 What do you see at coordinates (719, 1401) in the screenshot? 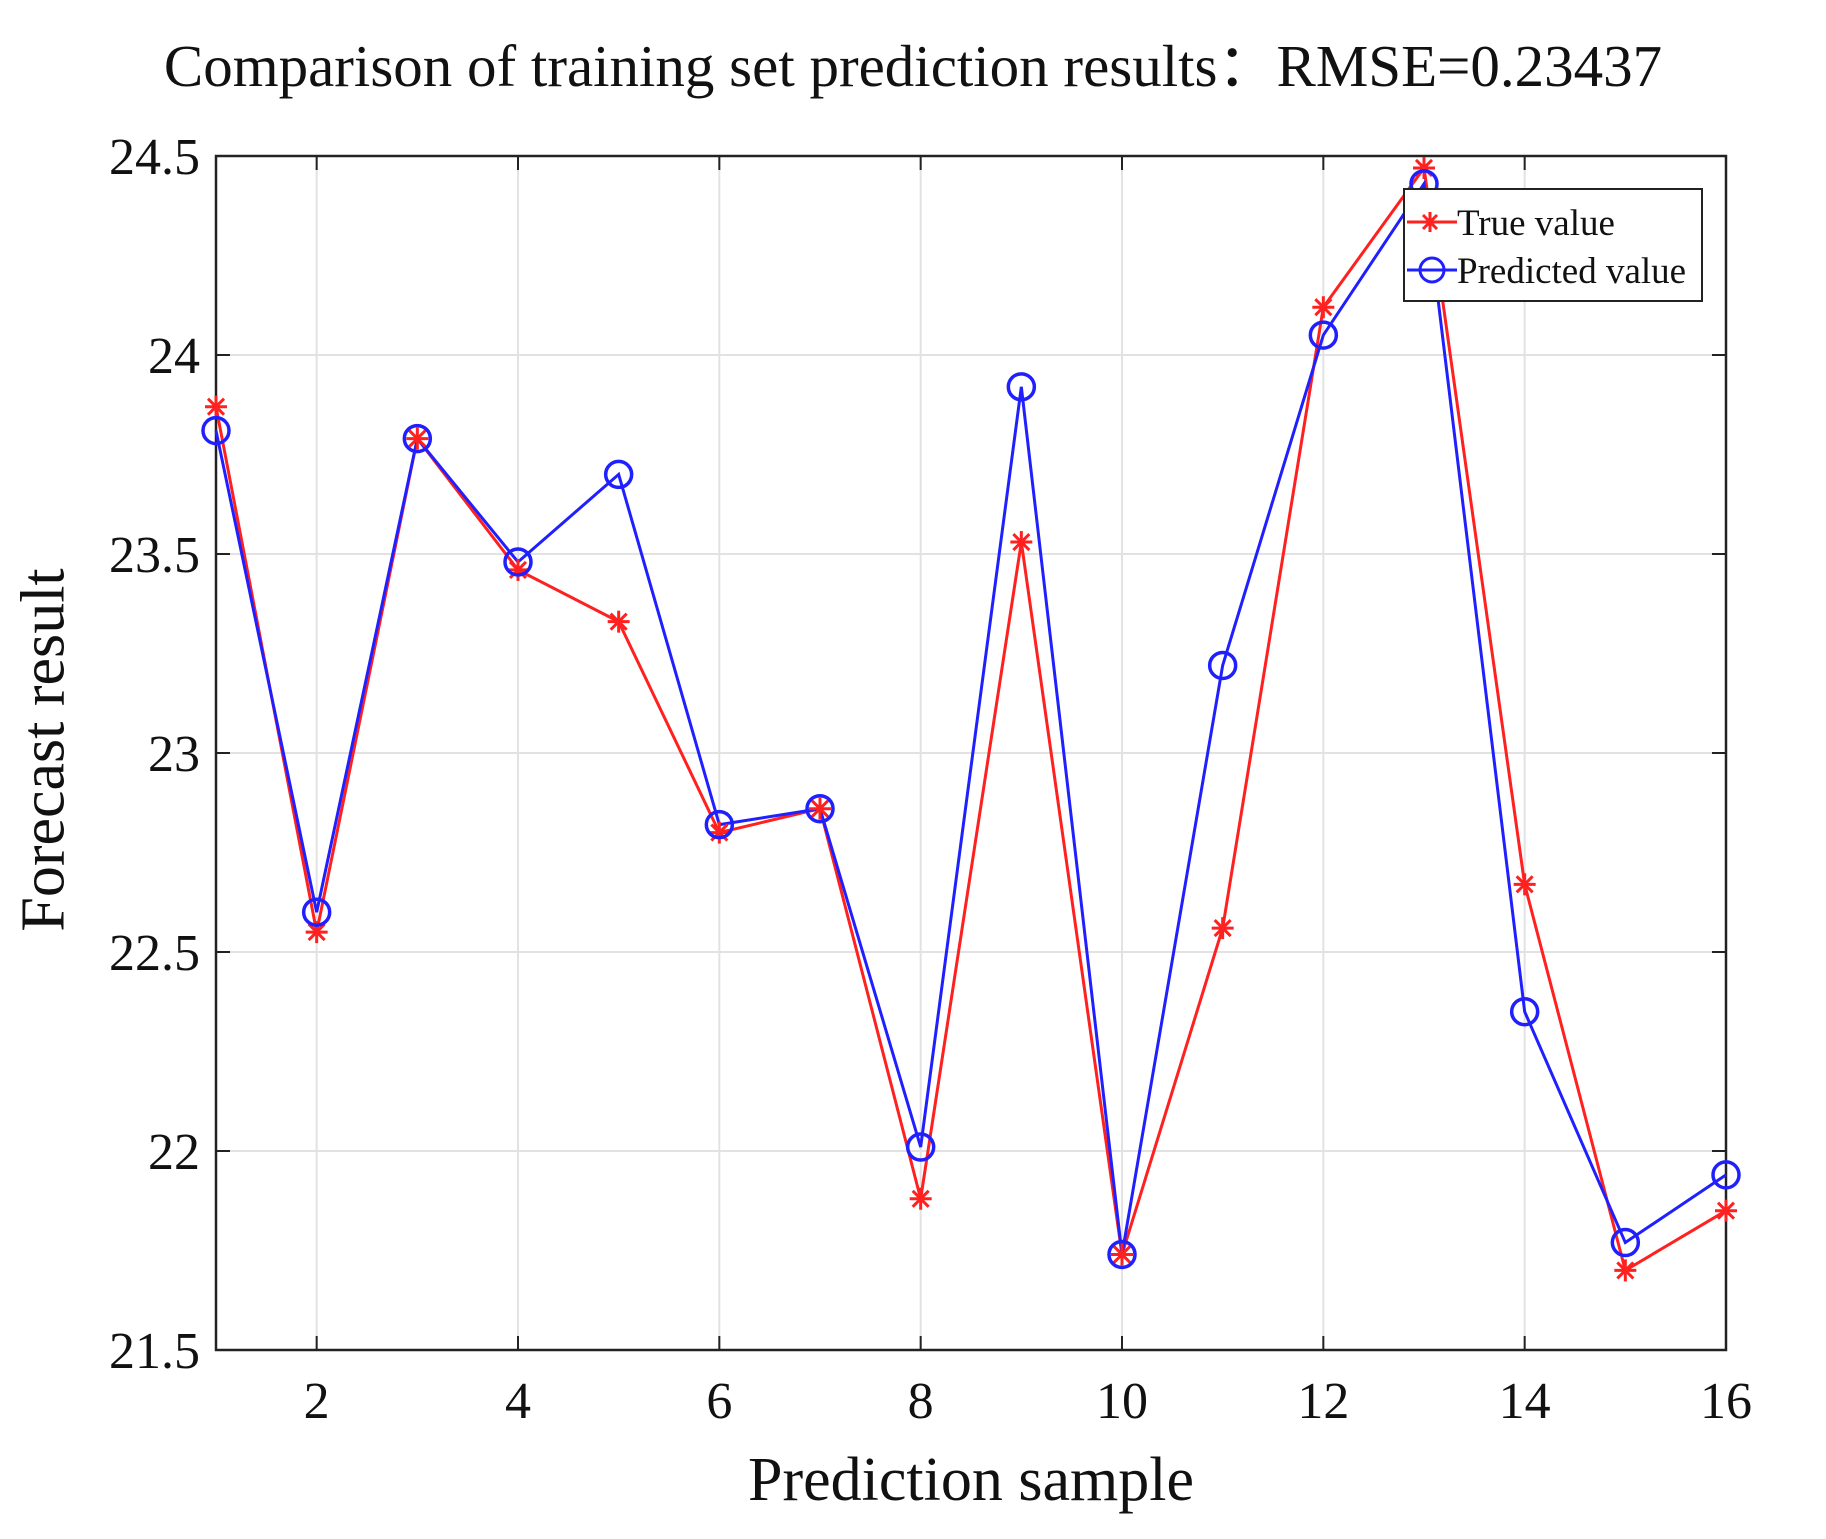
I see `x-tick-label: 6` at bounding box center [719, 1401].